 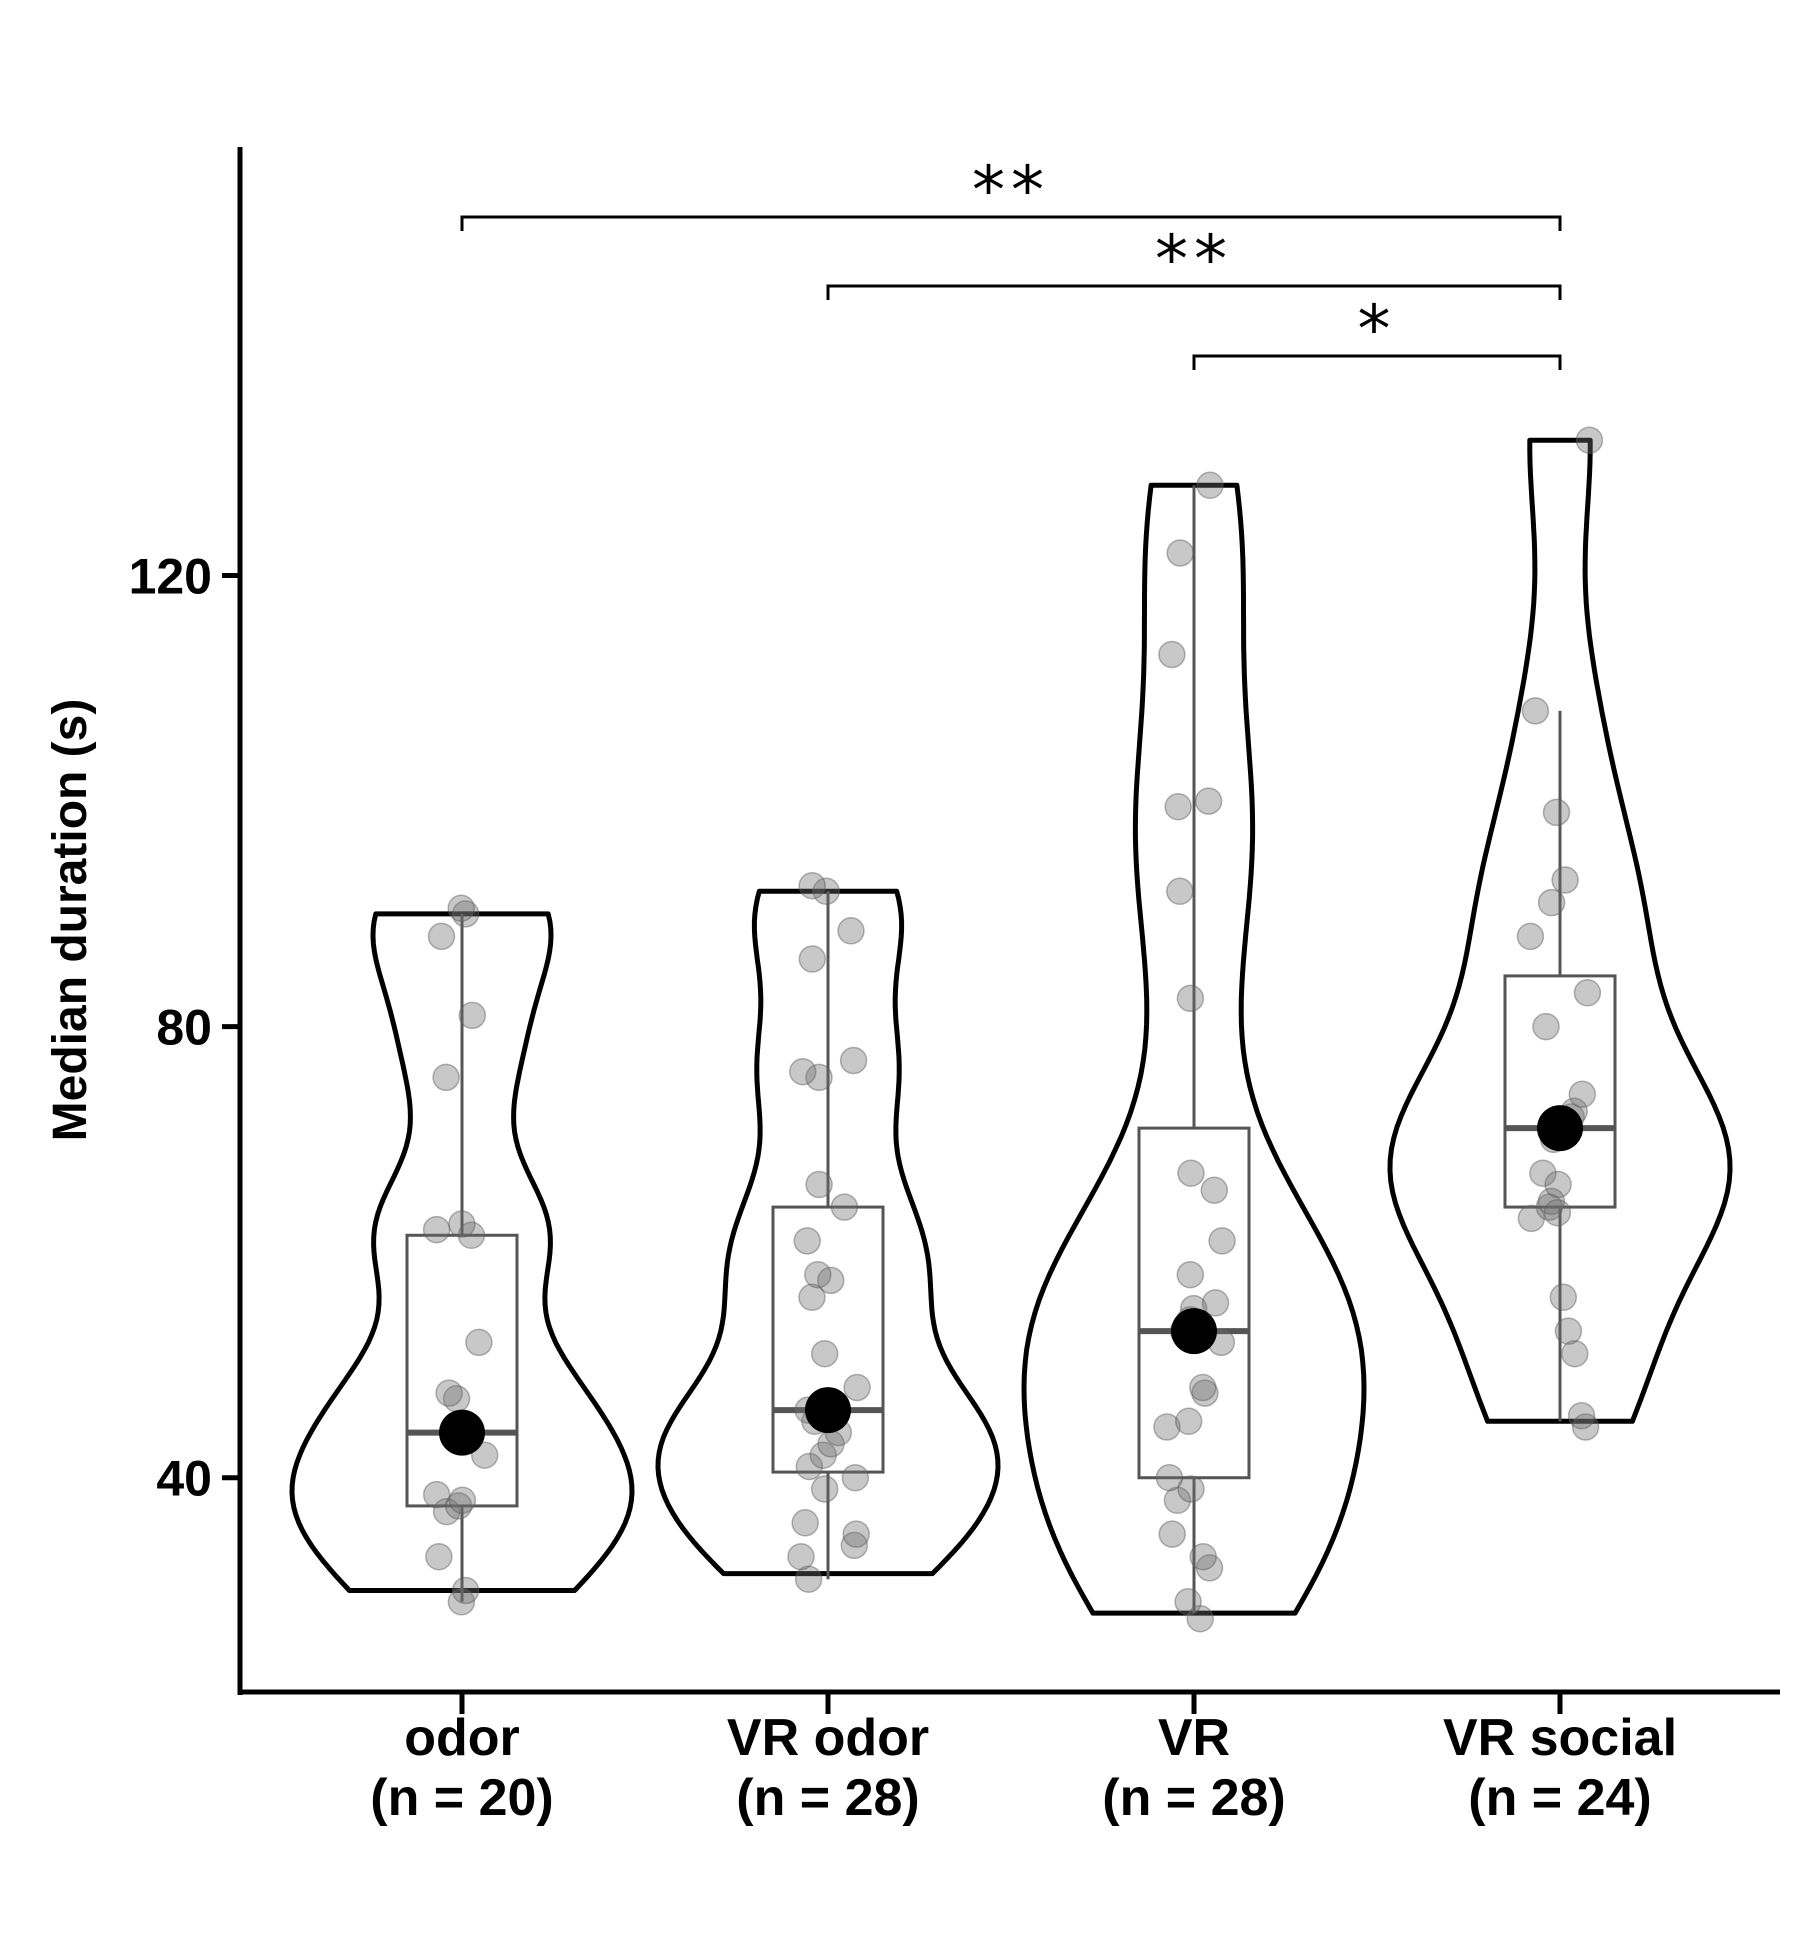 What do you see at coordinates (184, 1028) in the screenshot?
I see `y-tick-label: 80` at bounding box center [184, 1028].